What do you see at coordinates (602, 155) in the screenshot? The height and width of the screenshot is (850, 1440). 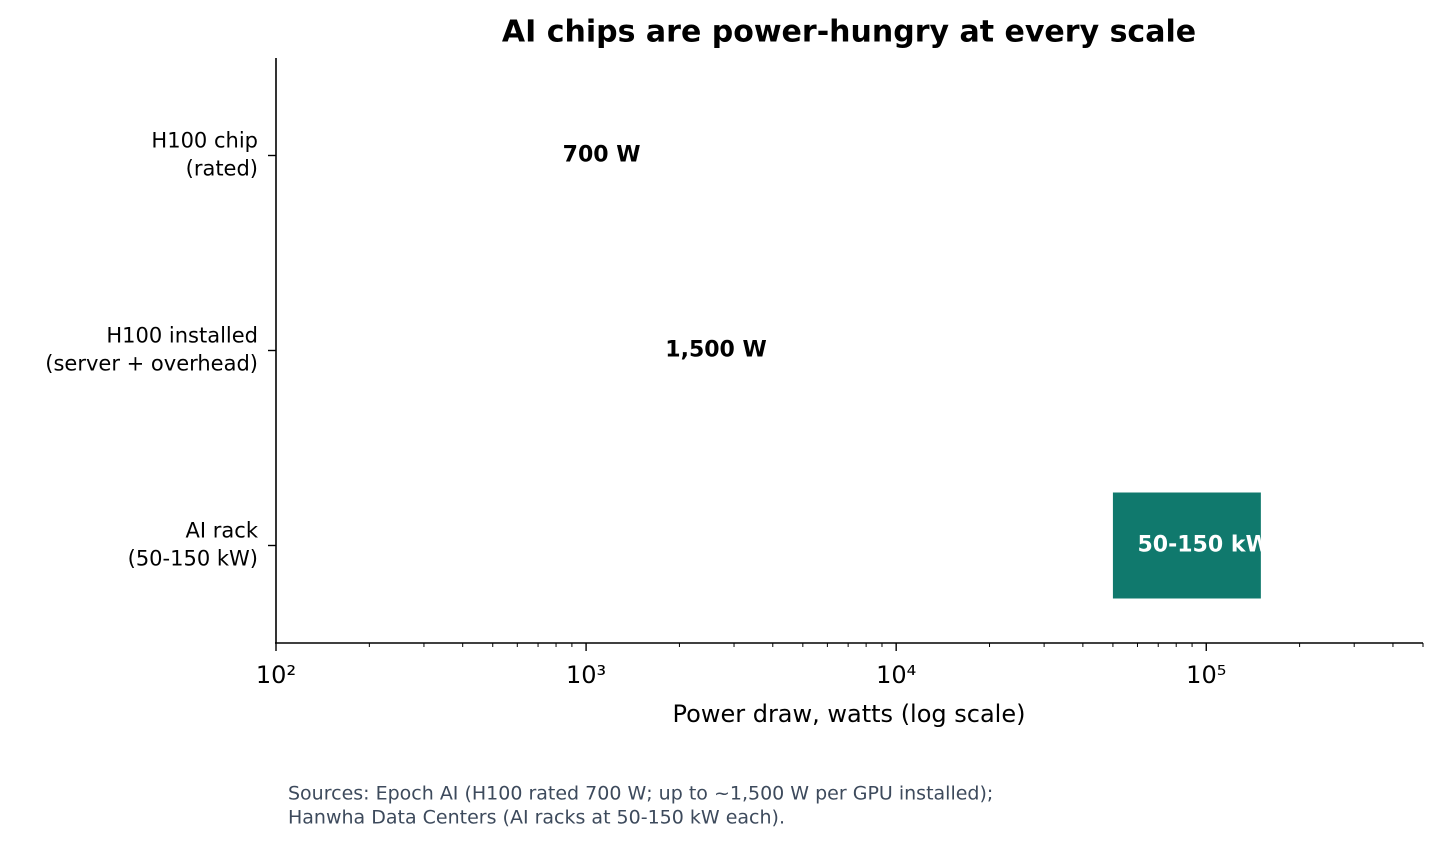 I see `value-label: 700 W` at bounding box center [602, 155].